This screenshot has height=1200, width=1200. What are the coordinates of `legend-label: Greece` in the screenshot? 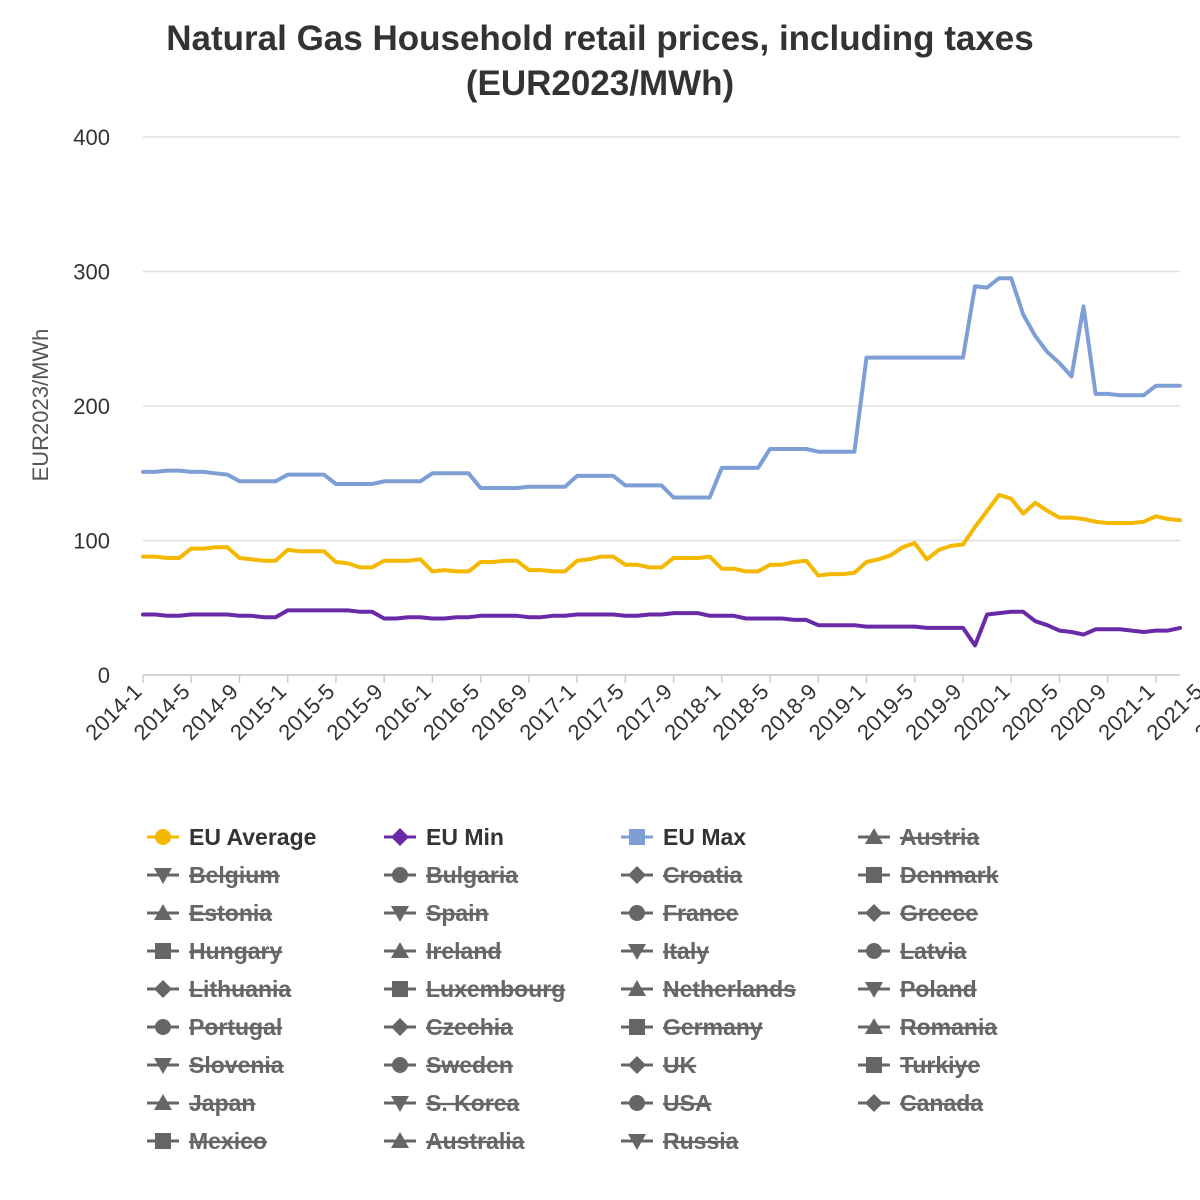 It's located at (939, 913).